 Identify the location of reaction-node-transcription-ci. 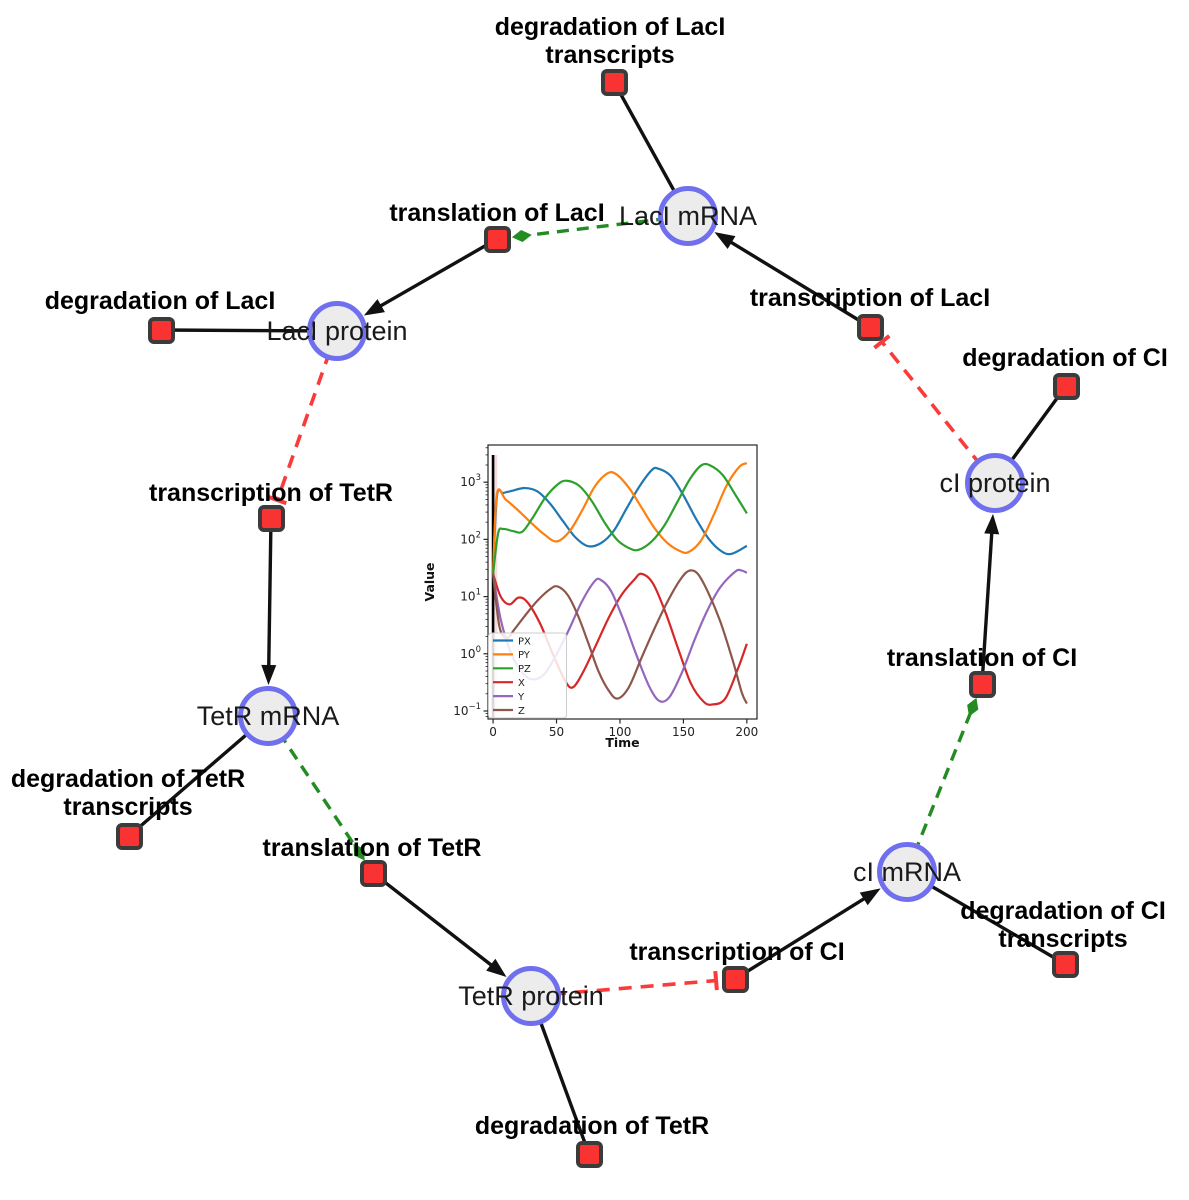
(735, 979).